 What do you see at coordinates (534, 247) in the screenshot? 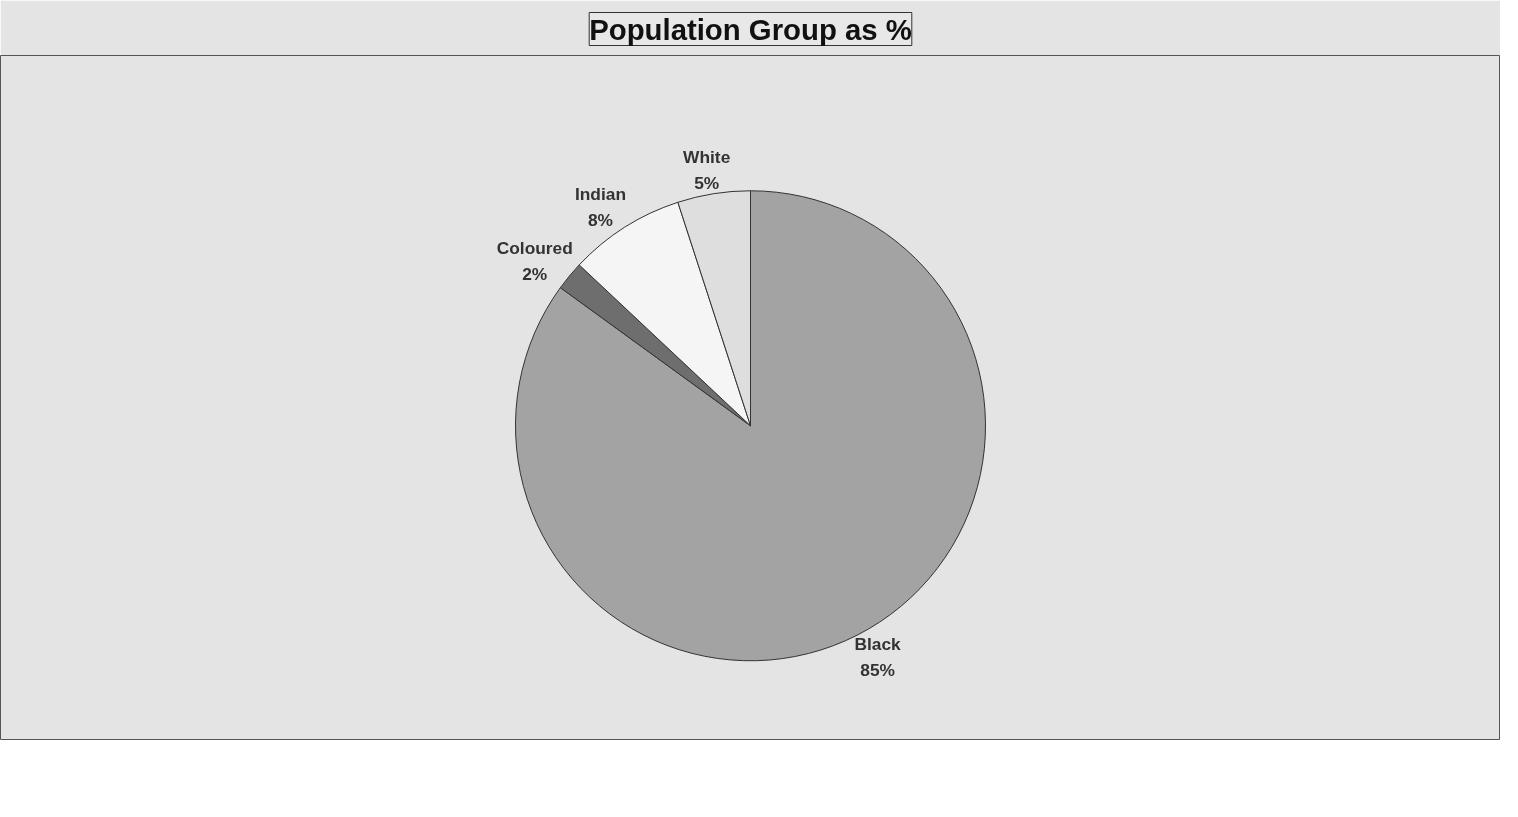
I see `slice-label: Coloured` at bounding box center [534, 247].